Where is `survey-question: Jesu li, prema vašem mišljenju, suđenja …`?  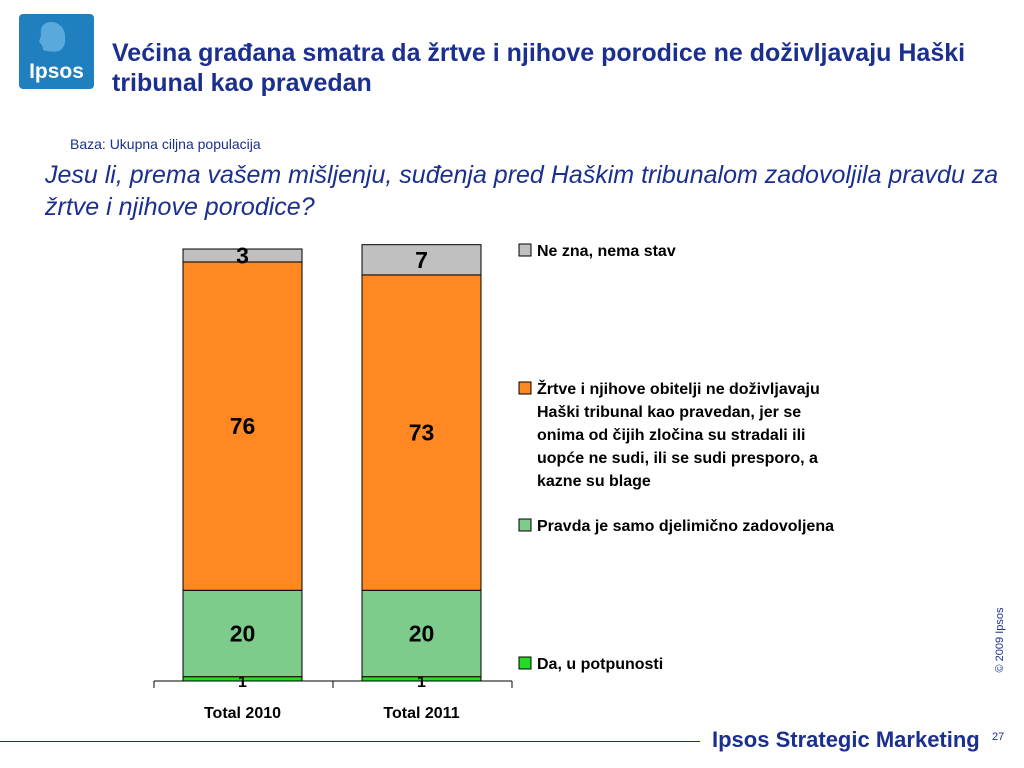 survey-question: Jesu li, prema vašem mišljenju, suđenja … is located at coordinates (522, 191).